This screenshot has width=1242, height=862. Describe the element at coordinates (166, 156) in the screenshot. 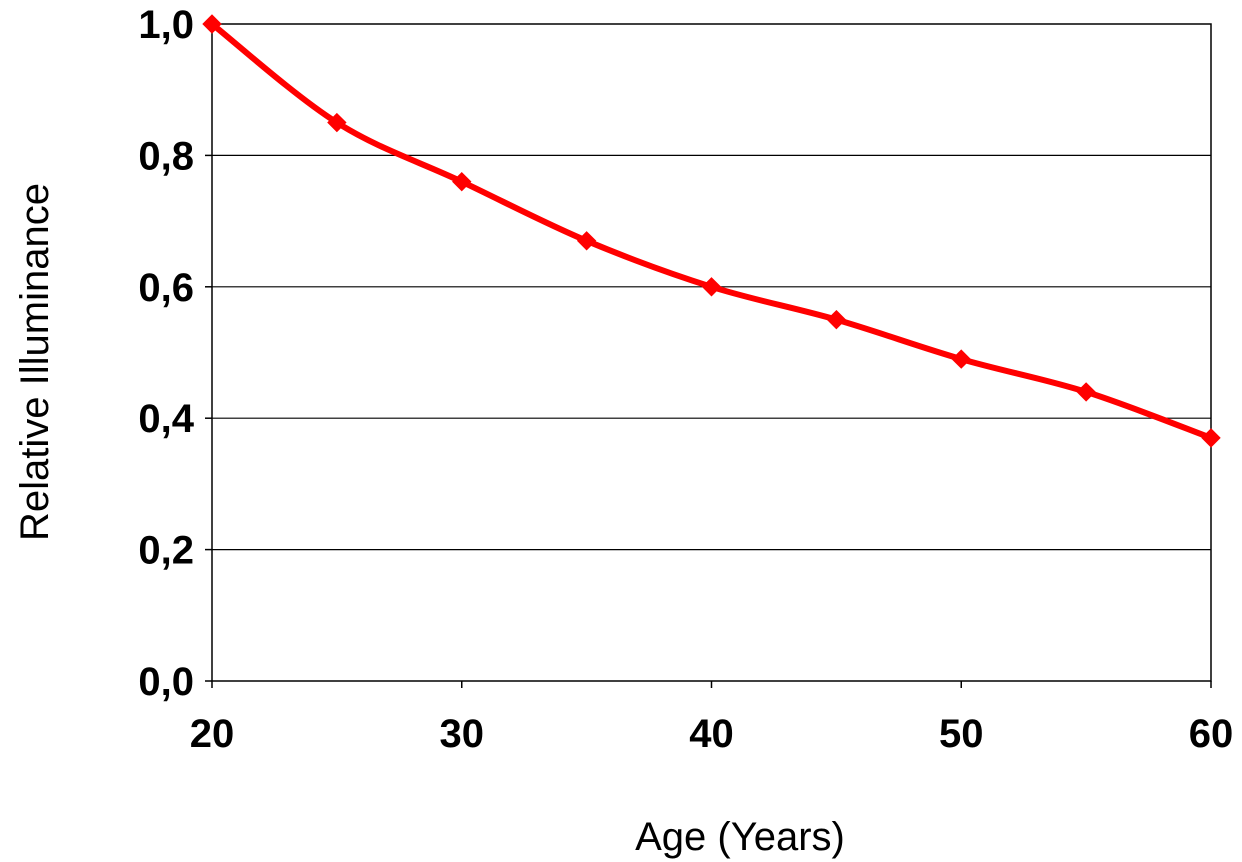

I see `y-tick-label: 0,8` at that location.